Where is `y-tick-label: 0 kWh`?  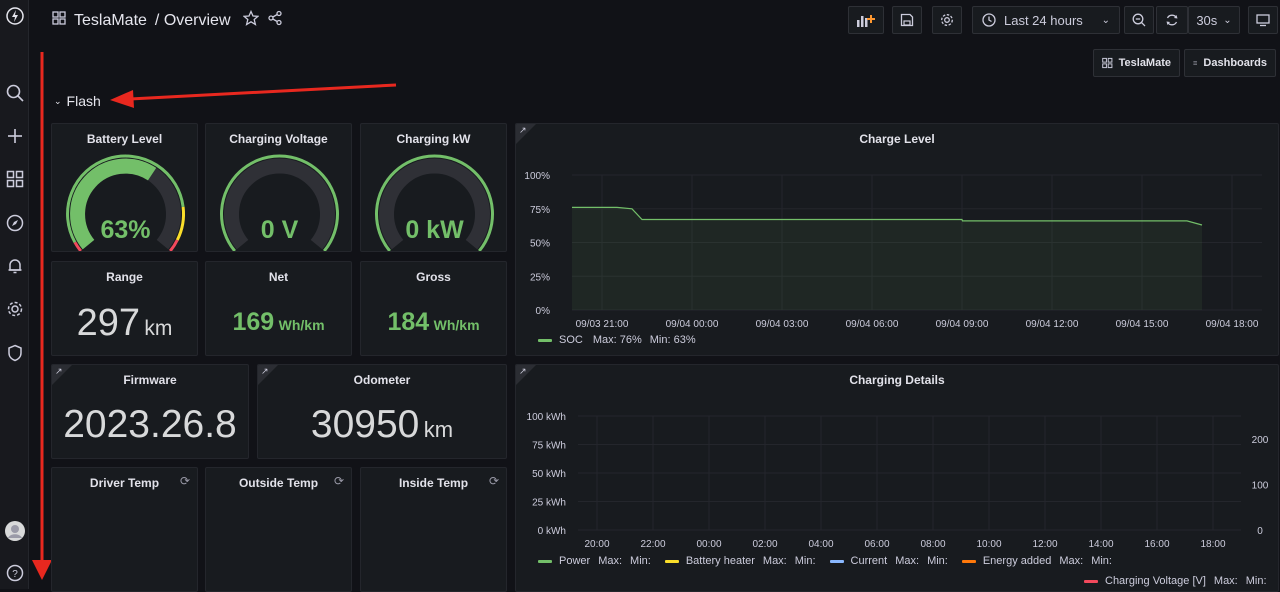 y-tick-label: 0 kWh is located at coordinates (552, 531).